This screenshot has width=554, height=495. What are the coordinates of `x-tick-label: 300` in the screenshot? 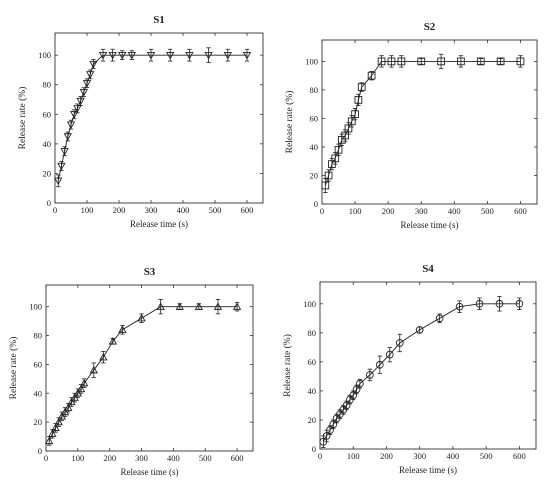 It's located at (419, 456).